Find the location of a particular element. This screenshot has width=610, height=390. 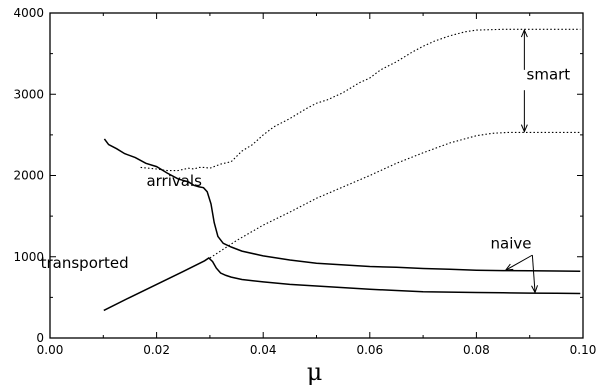

x-tick-label: 0.02 is located at coordinates (156, 350).